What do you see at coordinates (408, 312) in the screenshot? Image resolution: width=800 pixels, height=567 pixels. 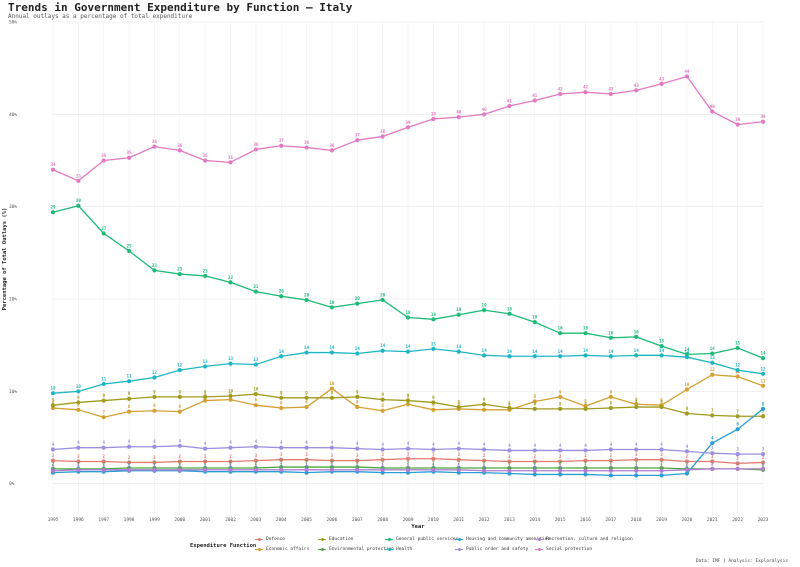 I see `data-label: 18` at bounding box center [408, 312].